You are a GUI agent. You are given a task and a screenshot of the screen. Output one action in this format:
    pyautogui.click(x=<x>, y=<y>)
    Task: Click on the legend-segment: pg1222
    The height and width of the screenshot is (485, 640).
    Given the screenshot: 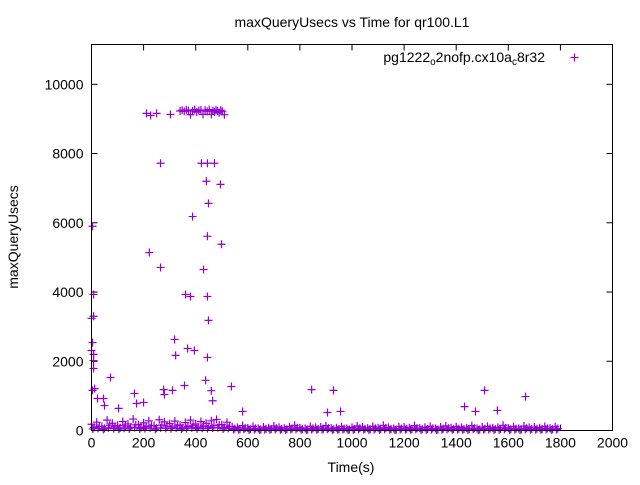 What is the action you would take?
    pyautogui.click(x=406, y=57)
    